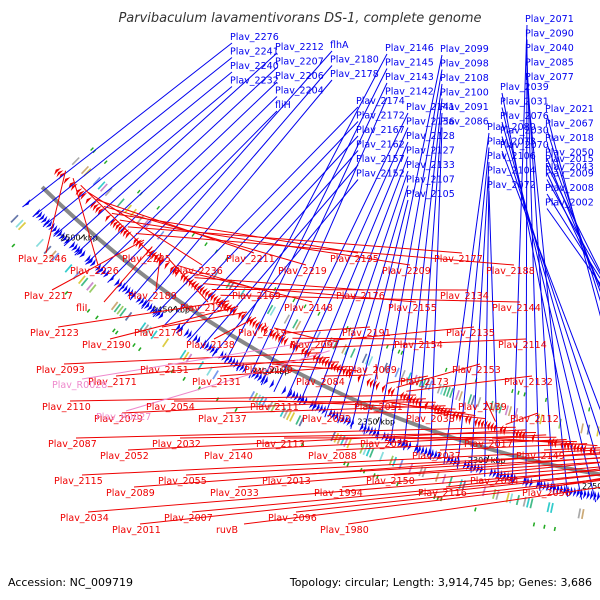 The image size is (600, 600). Describe the element at coordinates (430, 419) in the screenshot. I see `gene-label-minus: Plav_2038` at that location.